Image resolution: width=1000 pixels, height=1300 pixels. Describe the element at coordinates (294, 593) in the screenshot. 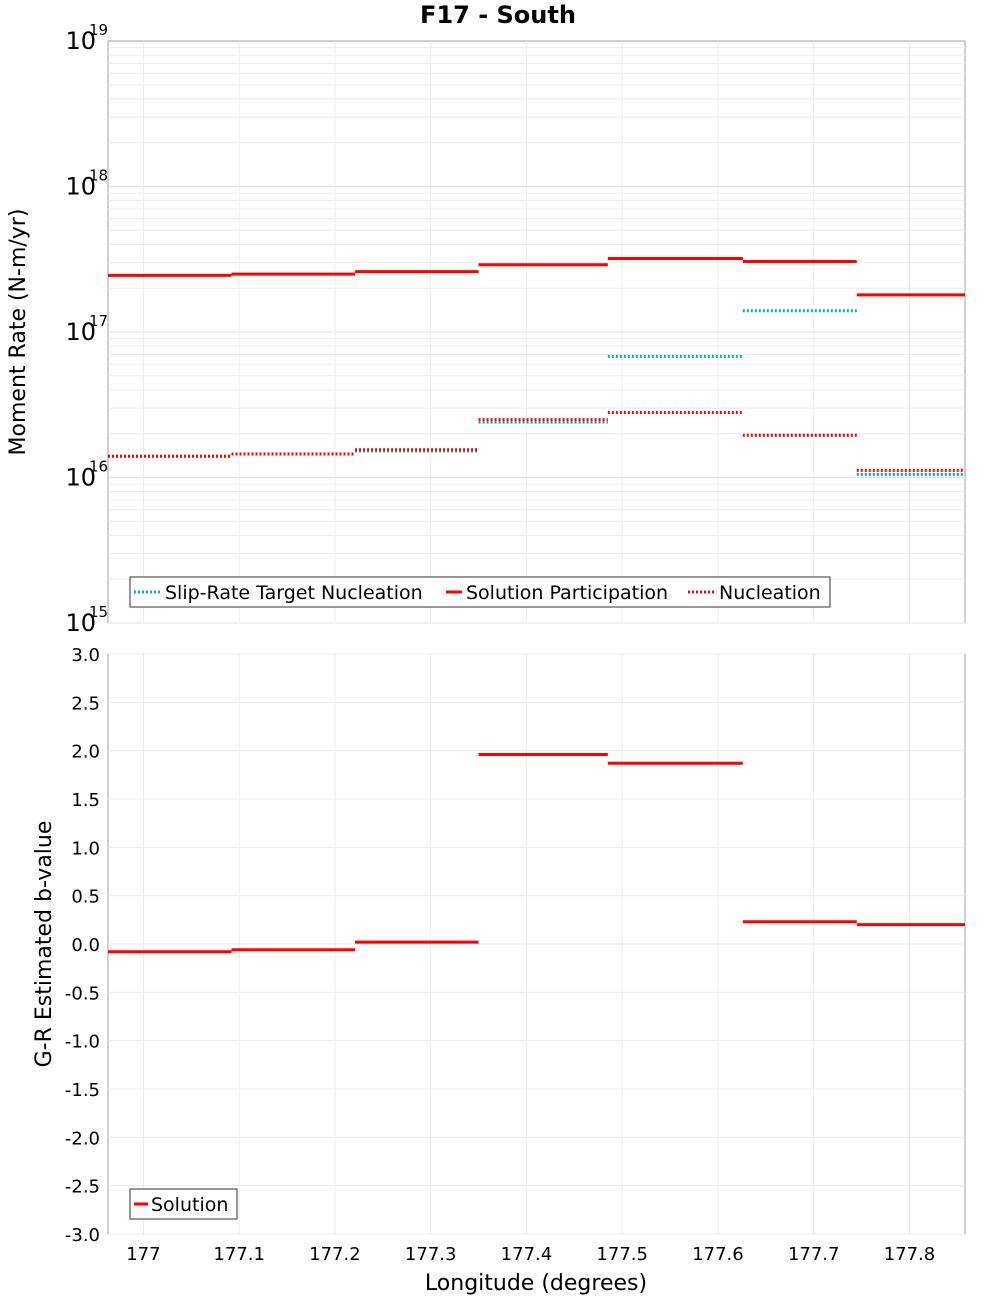

I see `legend-label-slip-rate-target: Slip-Rate Target Nucleation` at that location.